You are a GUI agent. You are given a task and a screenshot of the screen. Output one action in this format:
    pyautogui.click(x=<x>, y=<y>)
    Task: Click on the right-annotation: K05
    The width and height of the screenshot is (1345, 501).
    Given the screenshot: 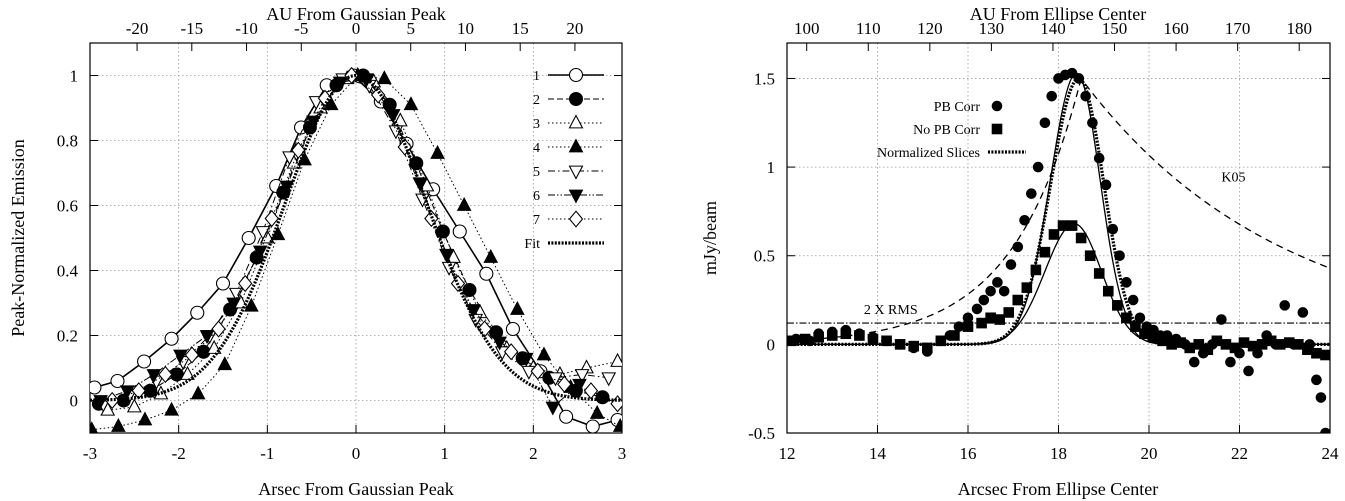 What is the action you would take?
    pyautogui.click(x=1233, y=177)
    